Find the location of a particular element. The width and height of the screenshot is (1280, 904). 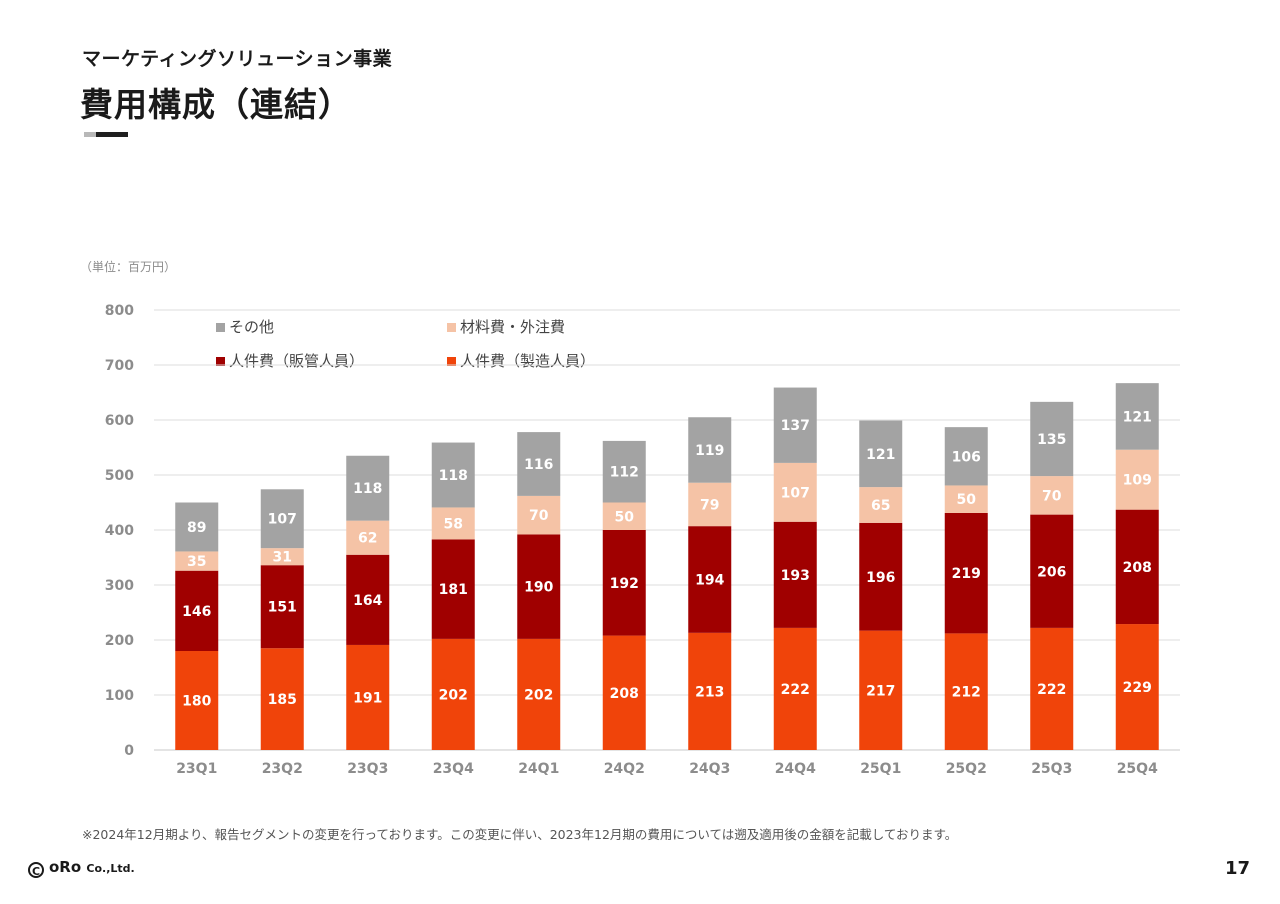

title-underline-dark is located at coordinates (112, 134).